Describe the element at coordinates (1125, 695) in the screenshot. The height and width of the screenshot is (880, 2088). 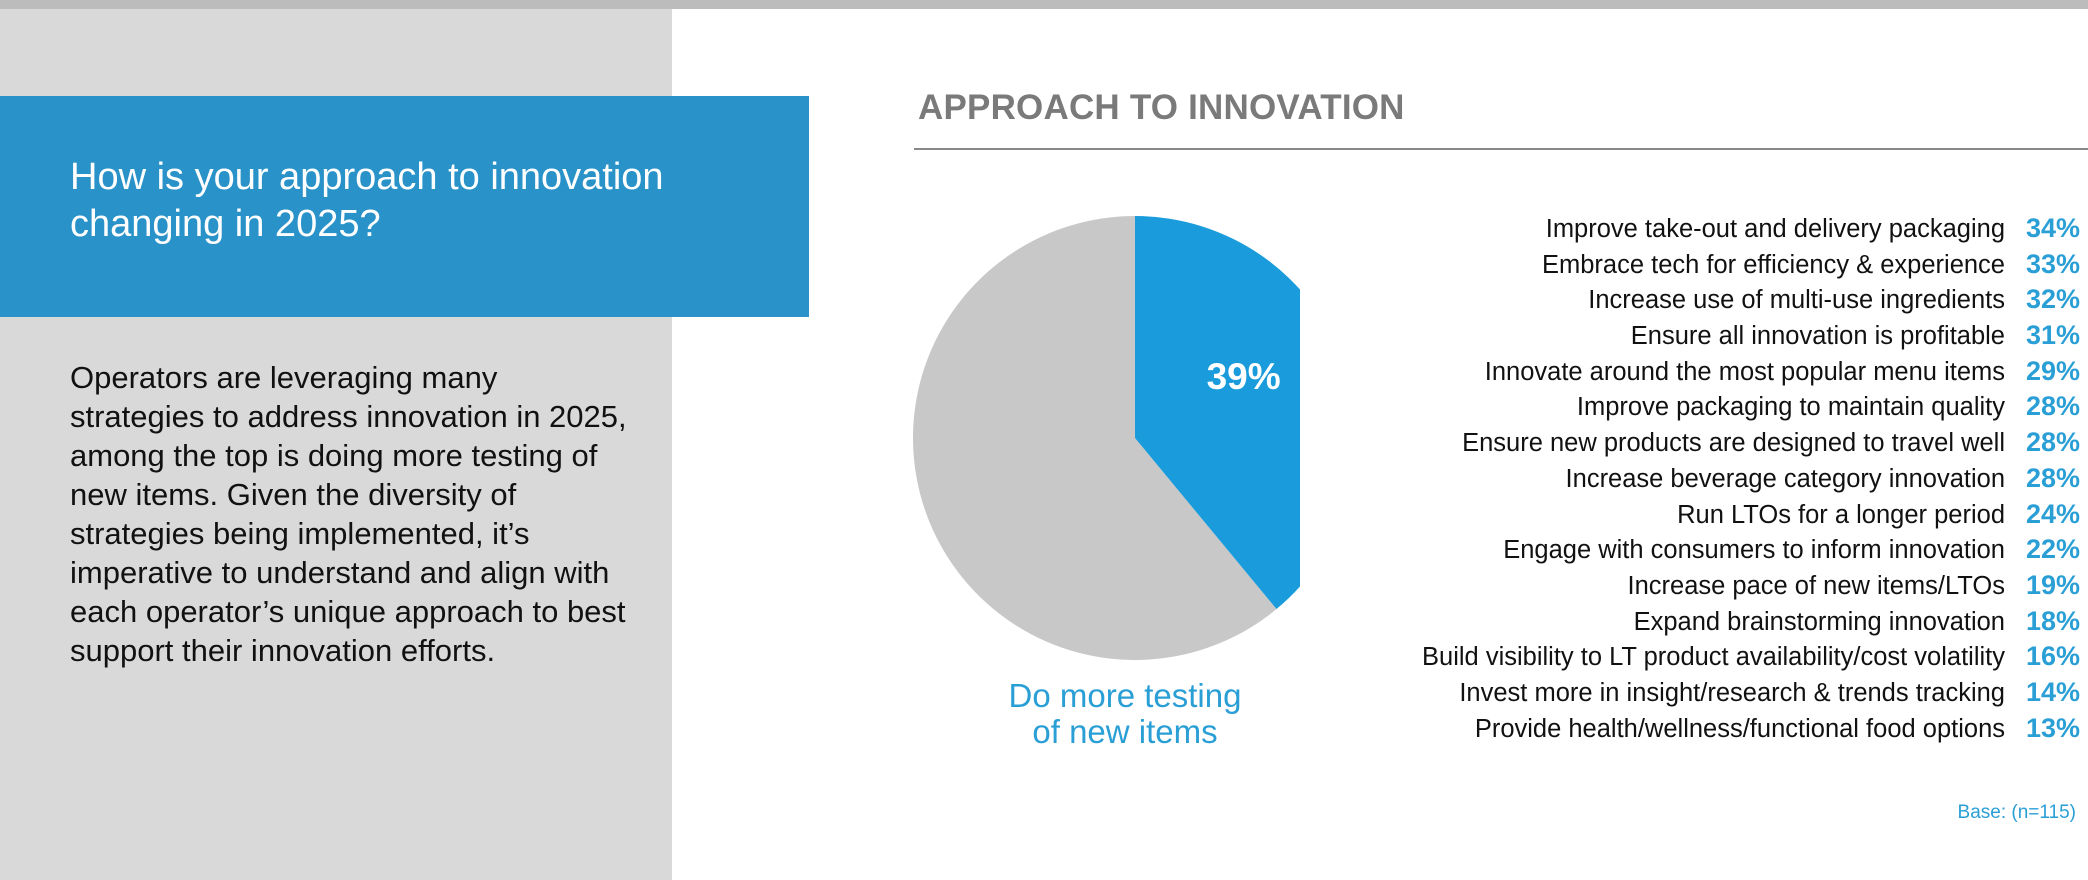
I see `pie-caption-line-1: Do more testing` at that location.